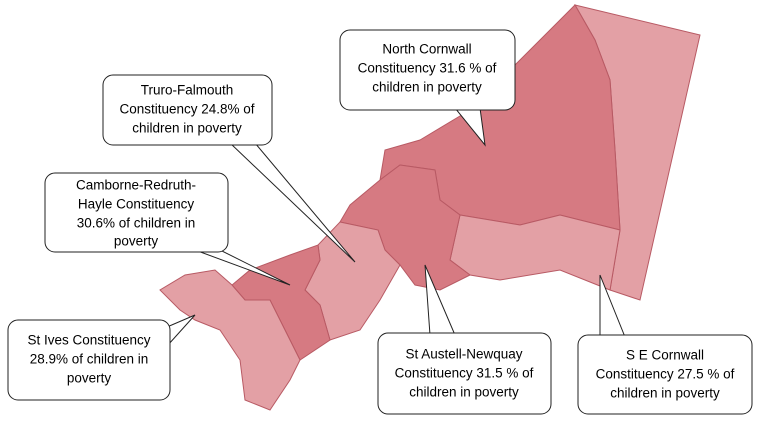 The width and height of the screenshot is (759, 427). Describe the element at coordinates (136, 204) in the screenshot. I see `callout-text: Hayle Constituency` at that location.